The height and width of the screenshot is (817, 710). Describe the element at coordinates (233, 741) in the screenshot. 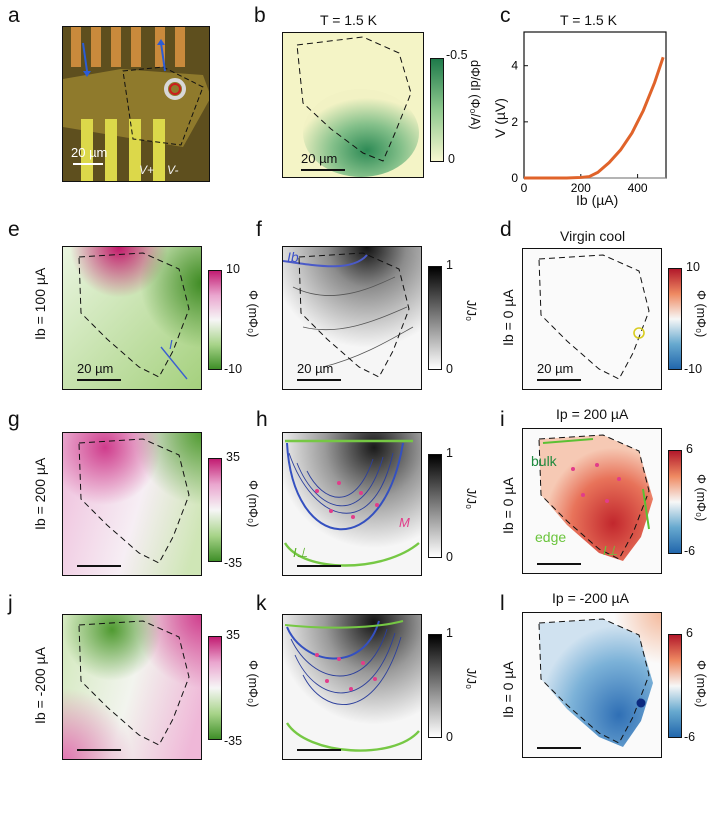

I see `panel-j-cbar-bottom: -35` at that location.